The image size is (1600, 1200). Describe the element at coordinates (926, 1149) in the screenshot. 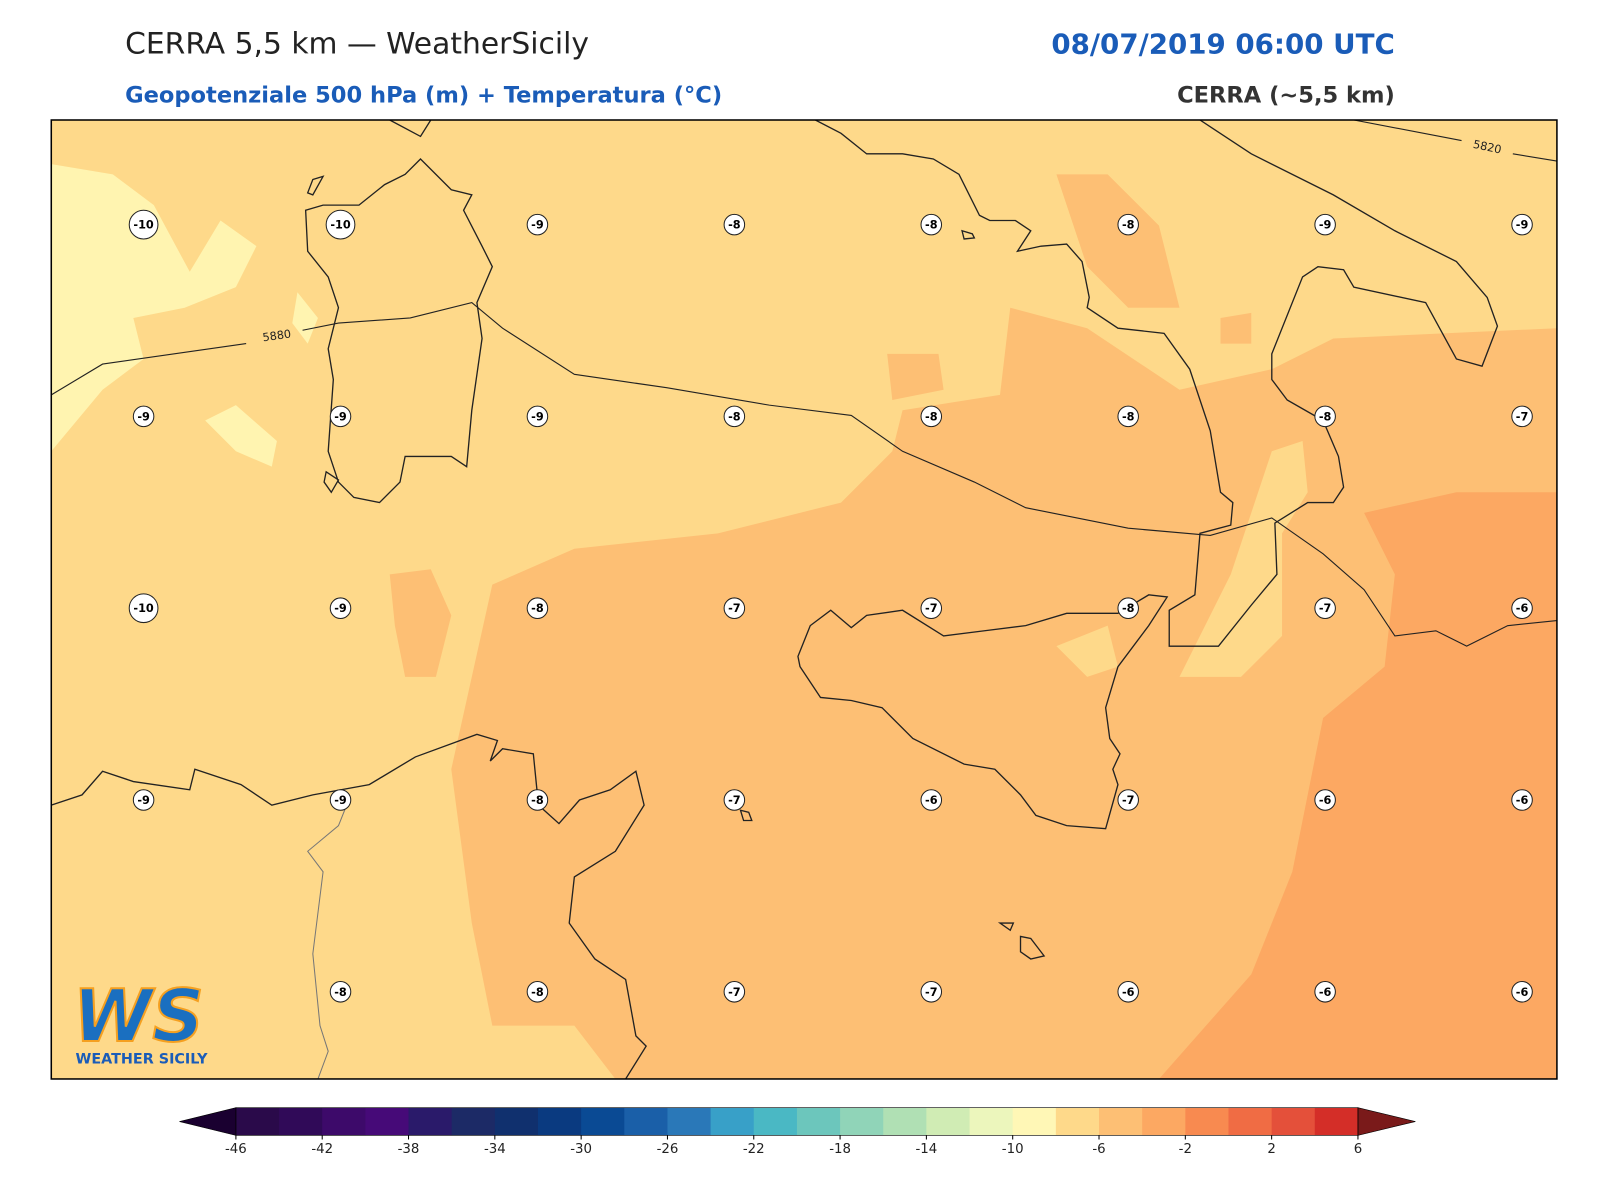

I see `colorbar-tick-label: -14` at that location.